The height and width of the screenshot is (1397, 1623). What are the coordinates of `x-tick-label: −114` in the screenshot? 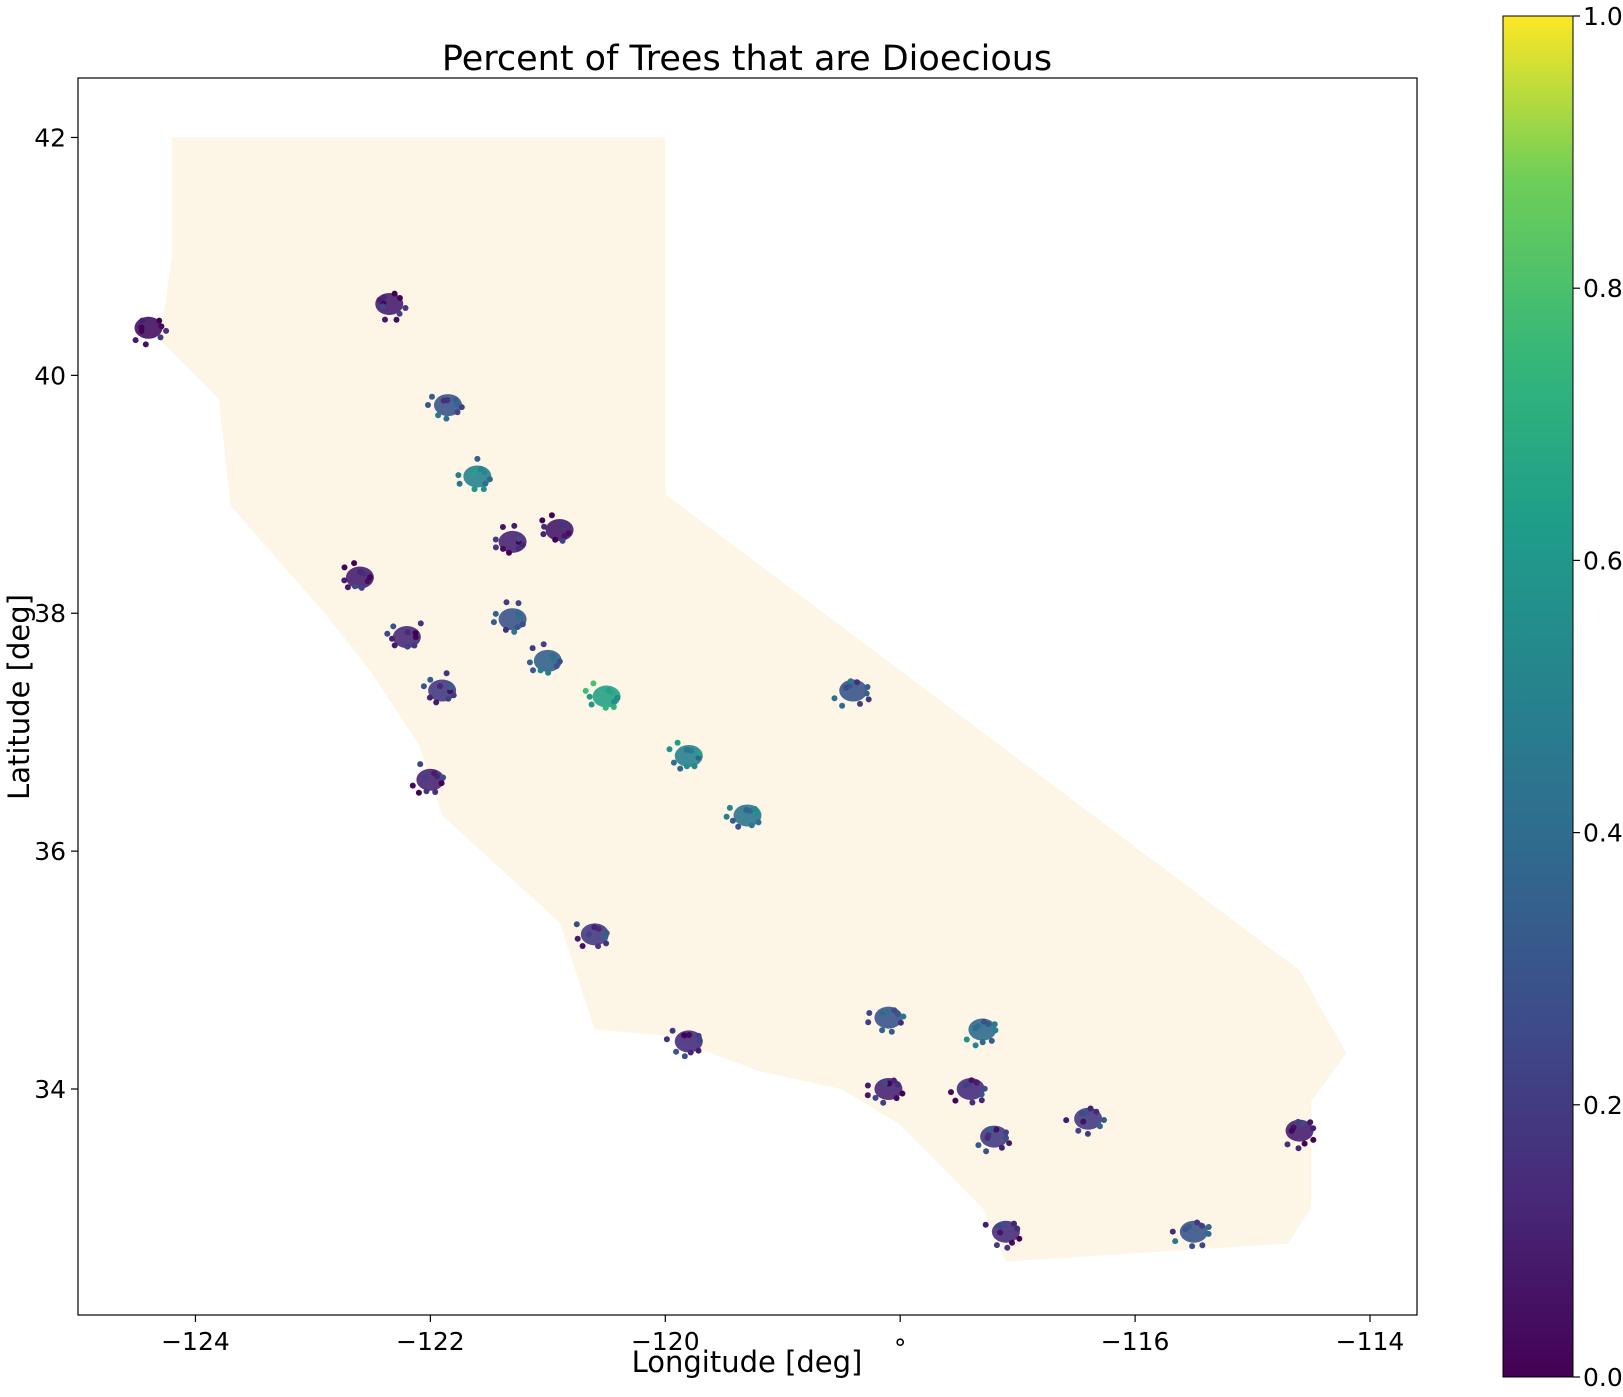 It's located at (1370, 1341).